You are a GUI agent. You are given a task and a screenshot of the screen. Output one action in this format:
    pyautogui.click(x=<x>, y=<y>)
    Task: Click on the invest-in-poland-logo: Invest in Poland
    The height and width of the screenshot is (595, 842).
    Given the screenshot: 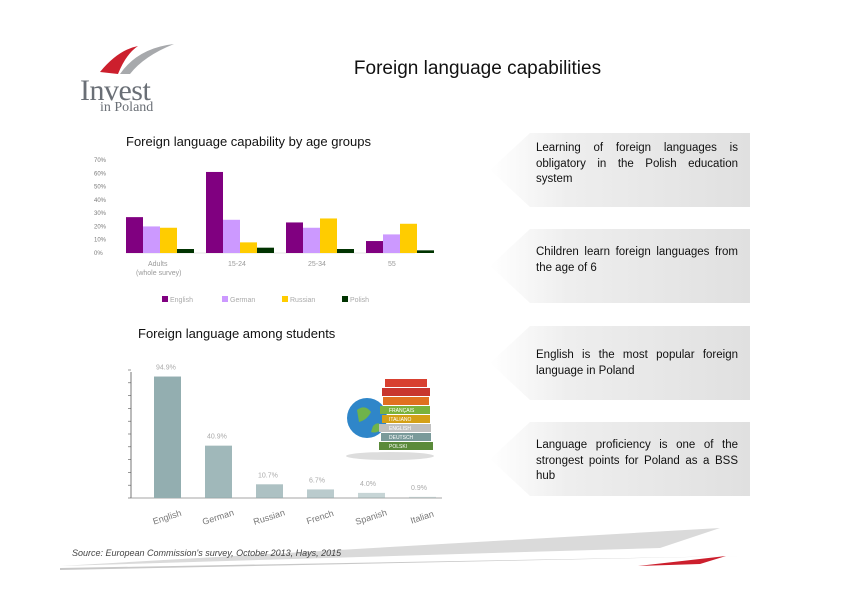 What is the action you would take?
    pyautogui.click(x=127, y=79)
    